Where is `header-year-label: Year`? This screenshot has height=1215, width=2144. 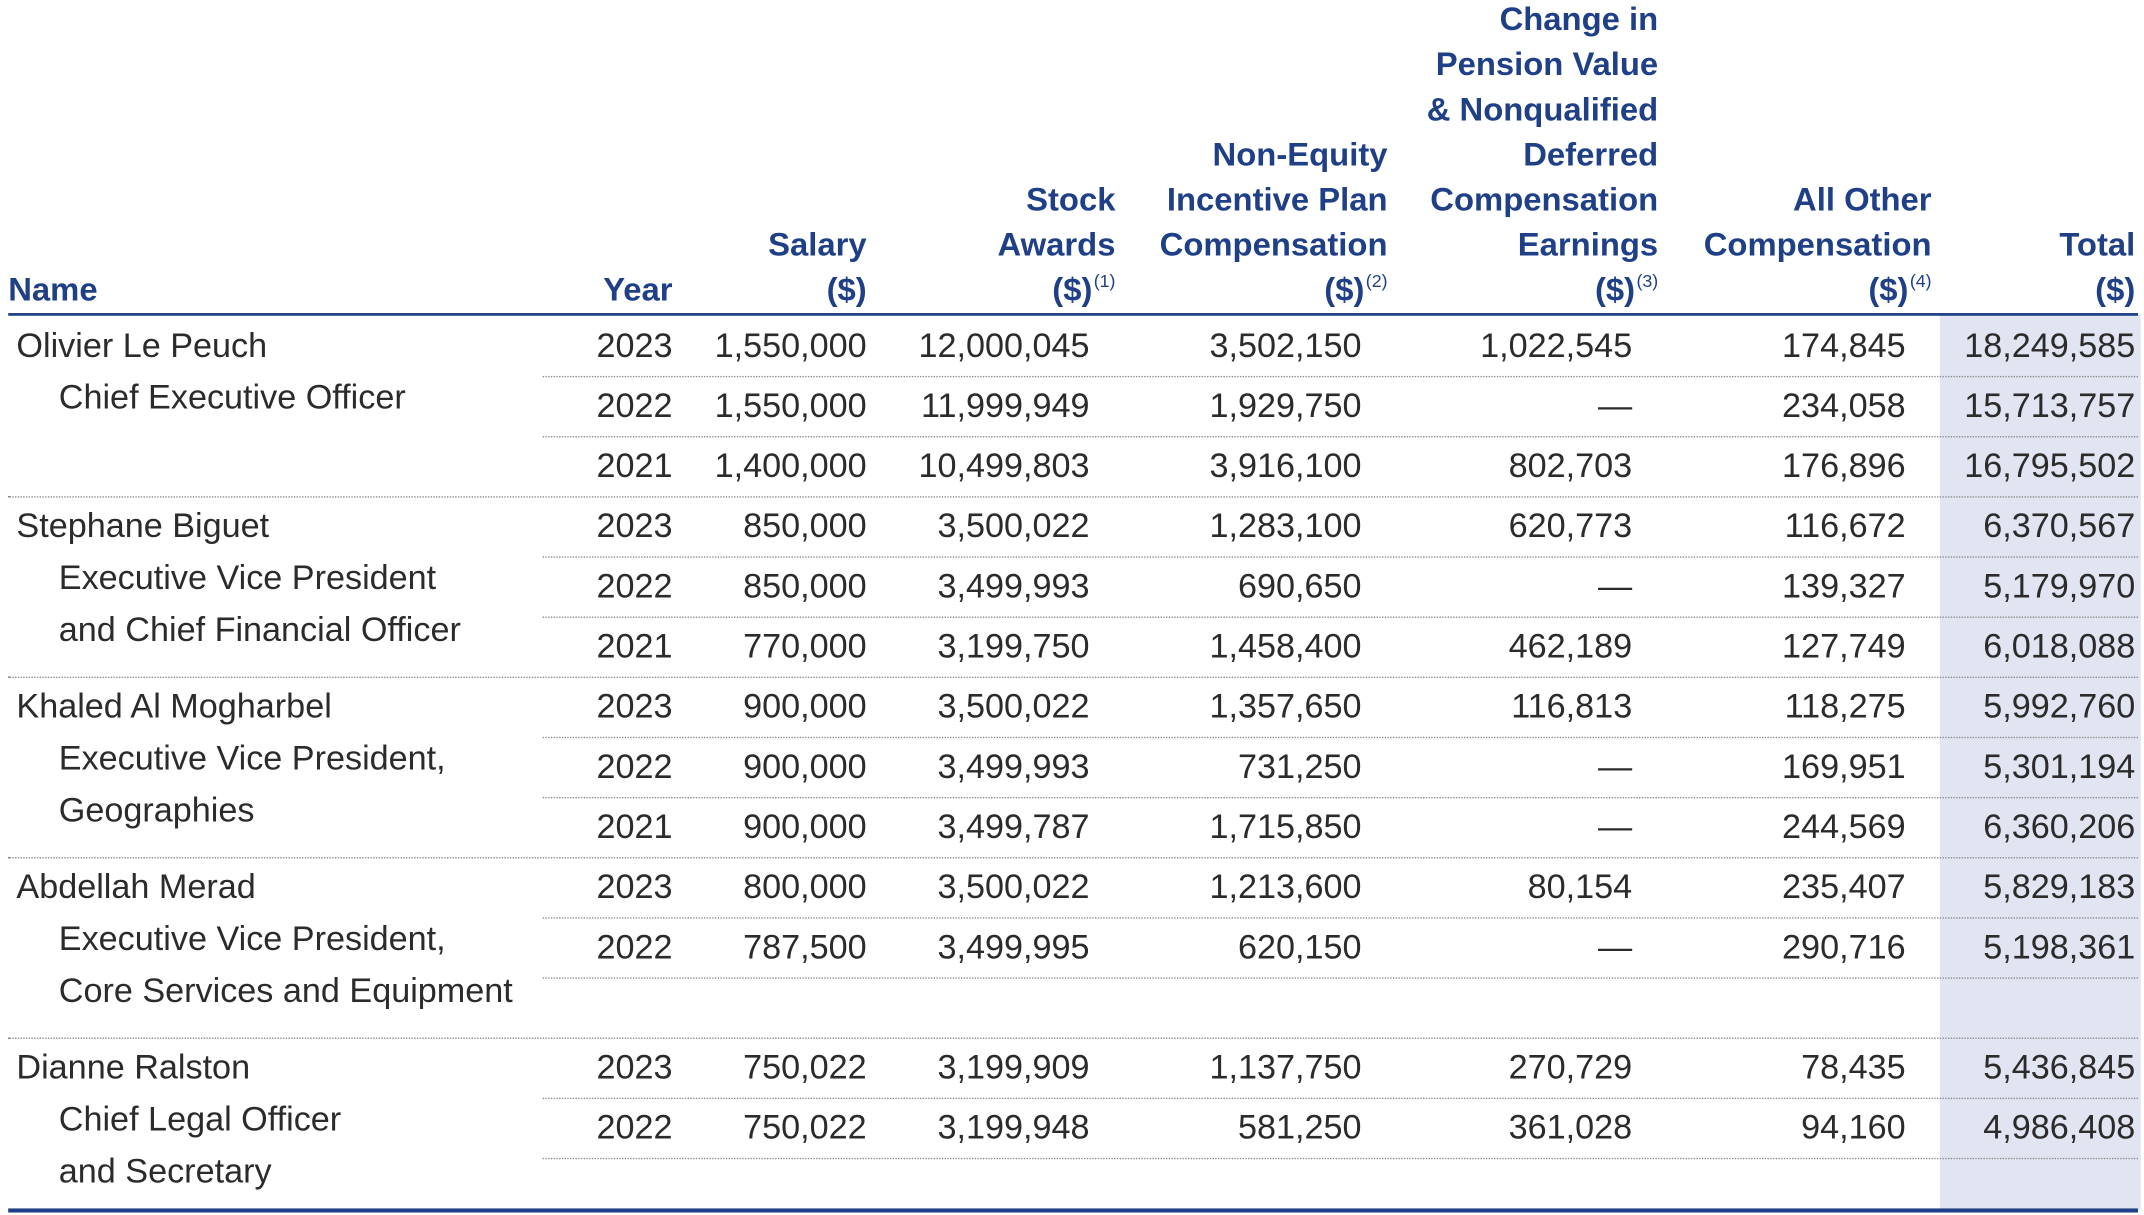 header-year-label: Year is located at coordinates (638, 290).